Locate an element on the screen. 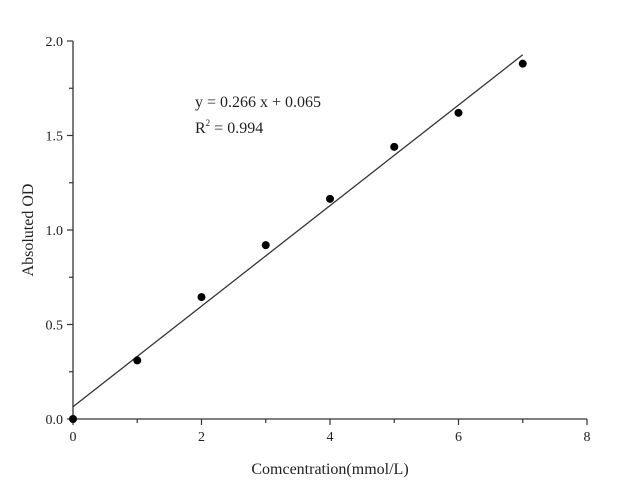 The width and height of the screenshot is (637, 494). r-squared-value: = 0.994 is located at coordinates (236, 128).